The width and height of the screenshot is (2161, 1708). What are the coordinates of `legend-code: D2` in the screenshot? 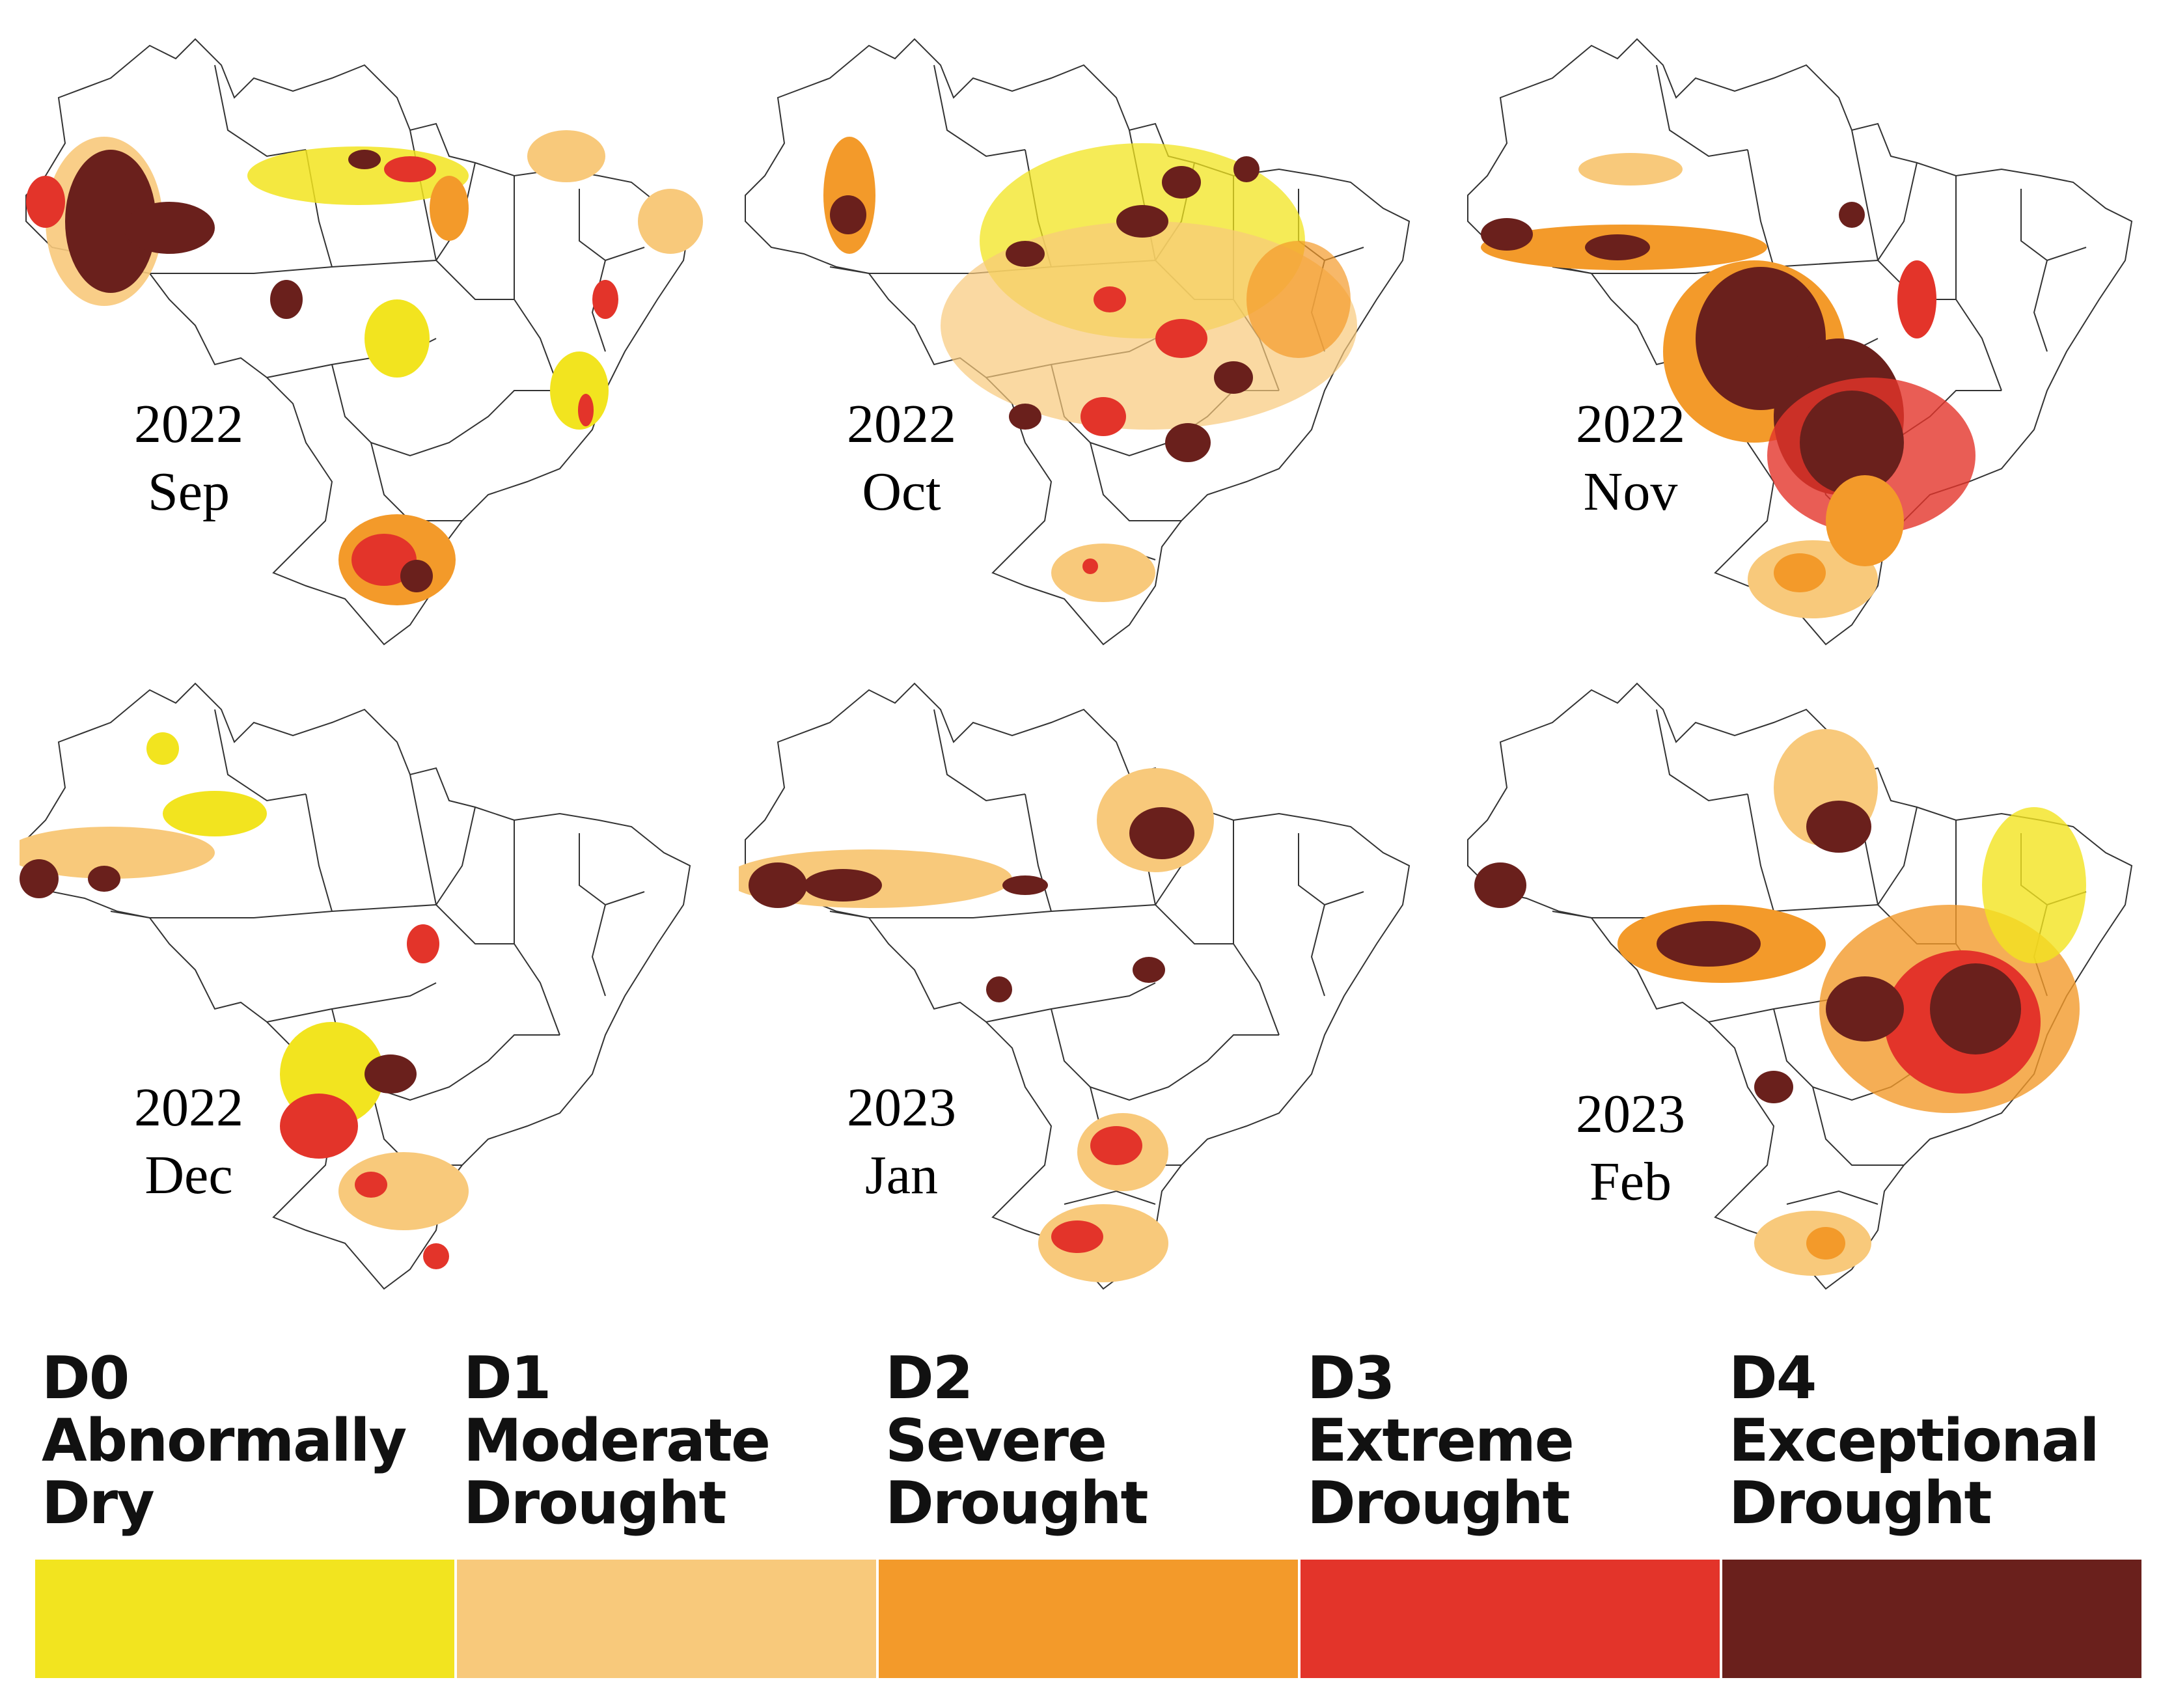 It's located at (929, 1378).